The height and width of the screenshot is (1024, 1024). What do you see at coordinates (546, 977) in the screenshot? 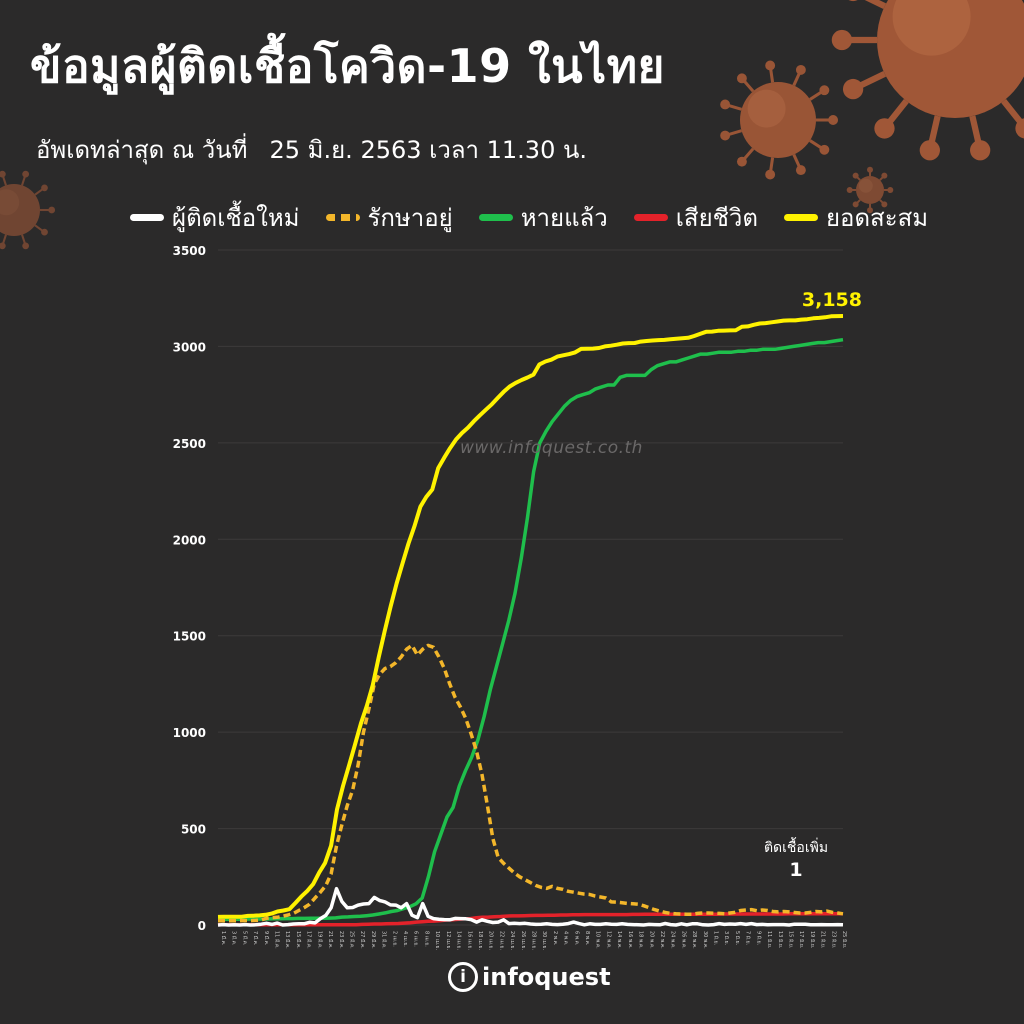
I see `brand-name: infoquest` at bounding box center [546, 977].